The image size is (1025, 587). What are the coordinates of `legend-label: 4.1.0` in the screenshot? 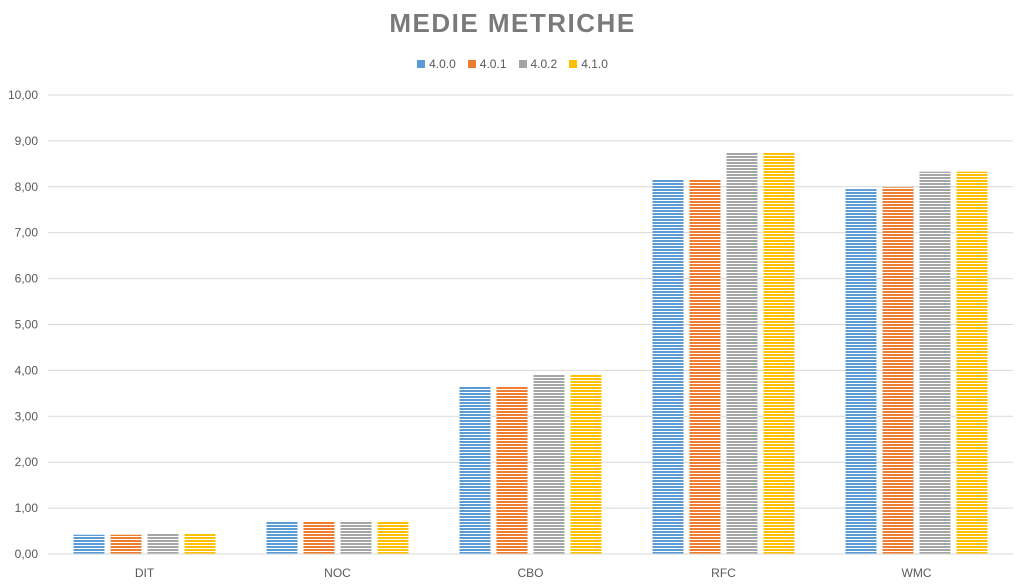 It's located at (594, 64).